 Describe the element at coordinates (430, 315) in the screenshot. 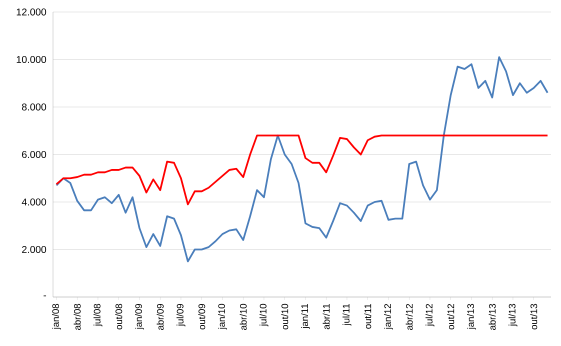

I see `x-tick-label: jul/12` at that location.